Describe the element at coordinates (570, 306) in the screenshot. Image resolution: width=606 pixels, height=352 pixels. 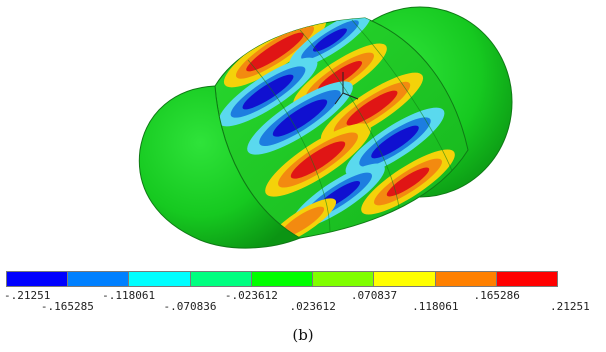
I see `legend-tick-label: .21251` at that location.